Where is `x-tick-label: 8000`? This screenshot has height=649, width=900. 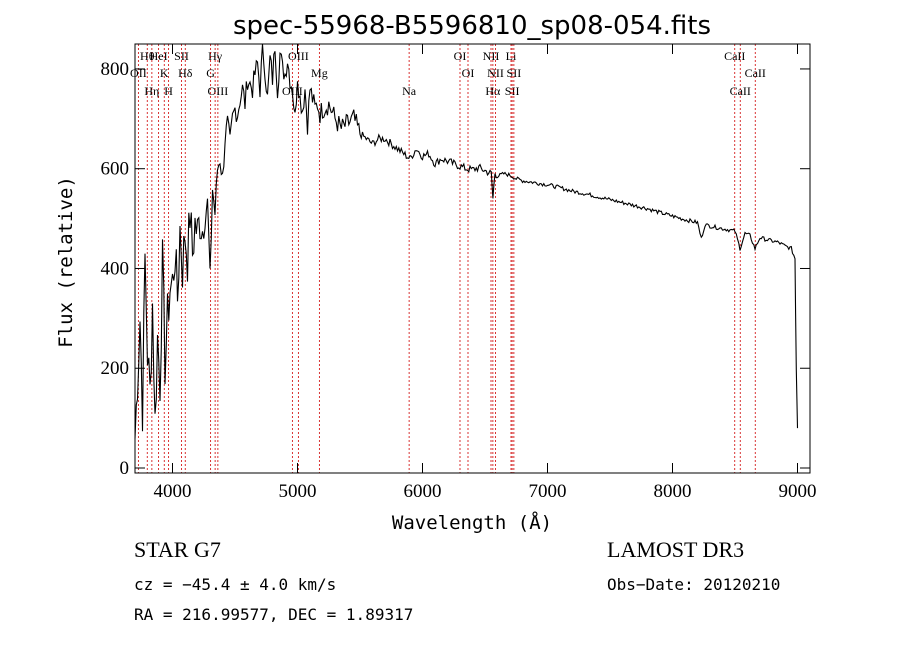
x-tick-label: 8000 is located at coordinates (673, 491).